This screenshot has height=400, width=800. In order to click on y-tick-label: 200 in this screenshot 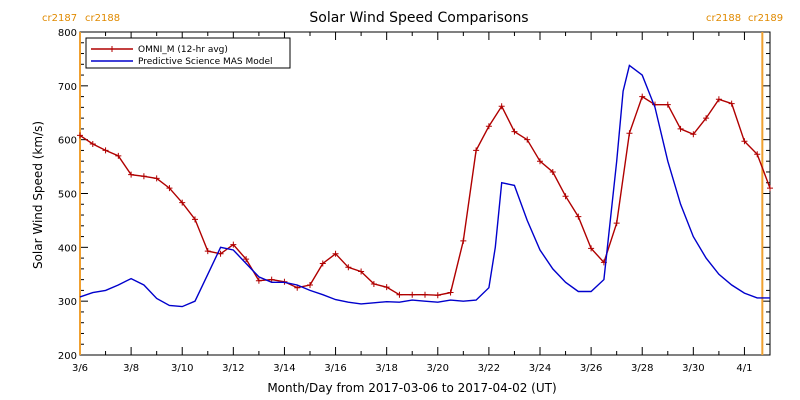, I will do `click(67, 356)`.